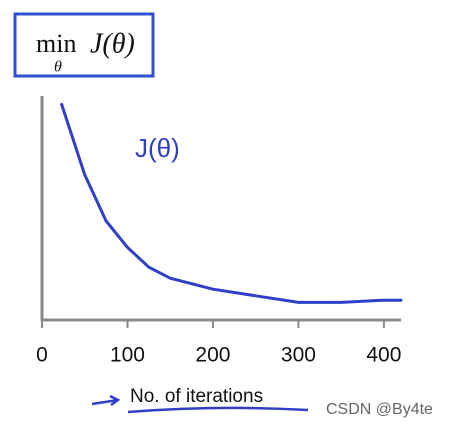 The width and height of the screenshot is (455, 433). What do you see at coordinates (84, 45) in the screenshot?
I see `ylabel-box` at bounding box center [84, 45].